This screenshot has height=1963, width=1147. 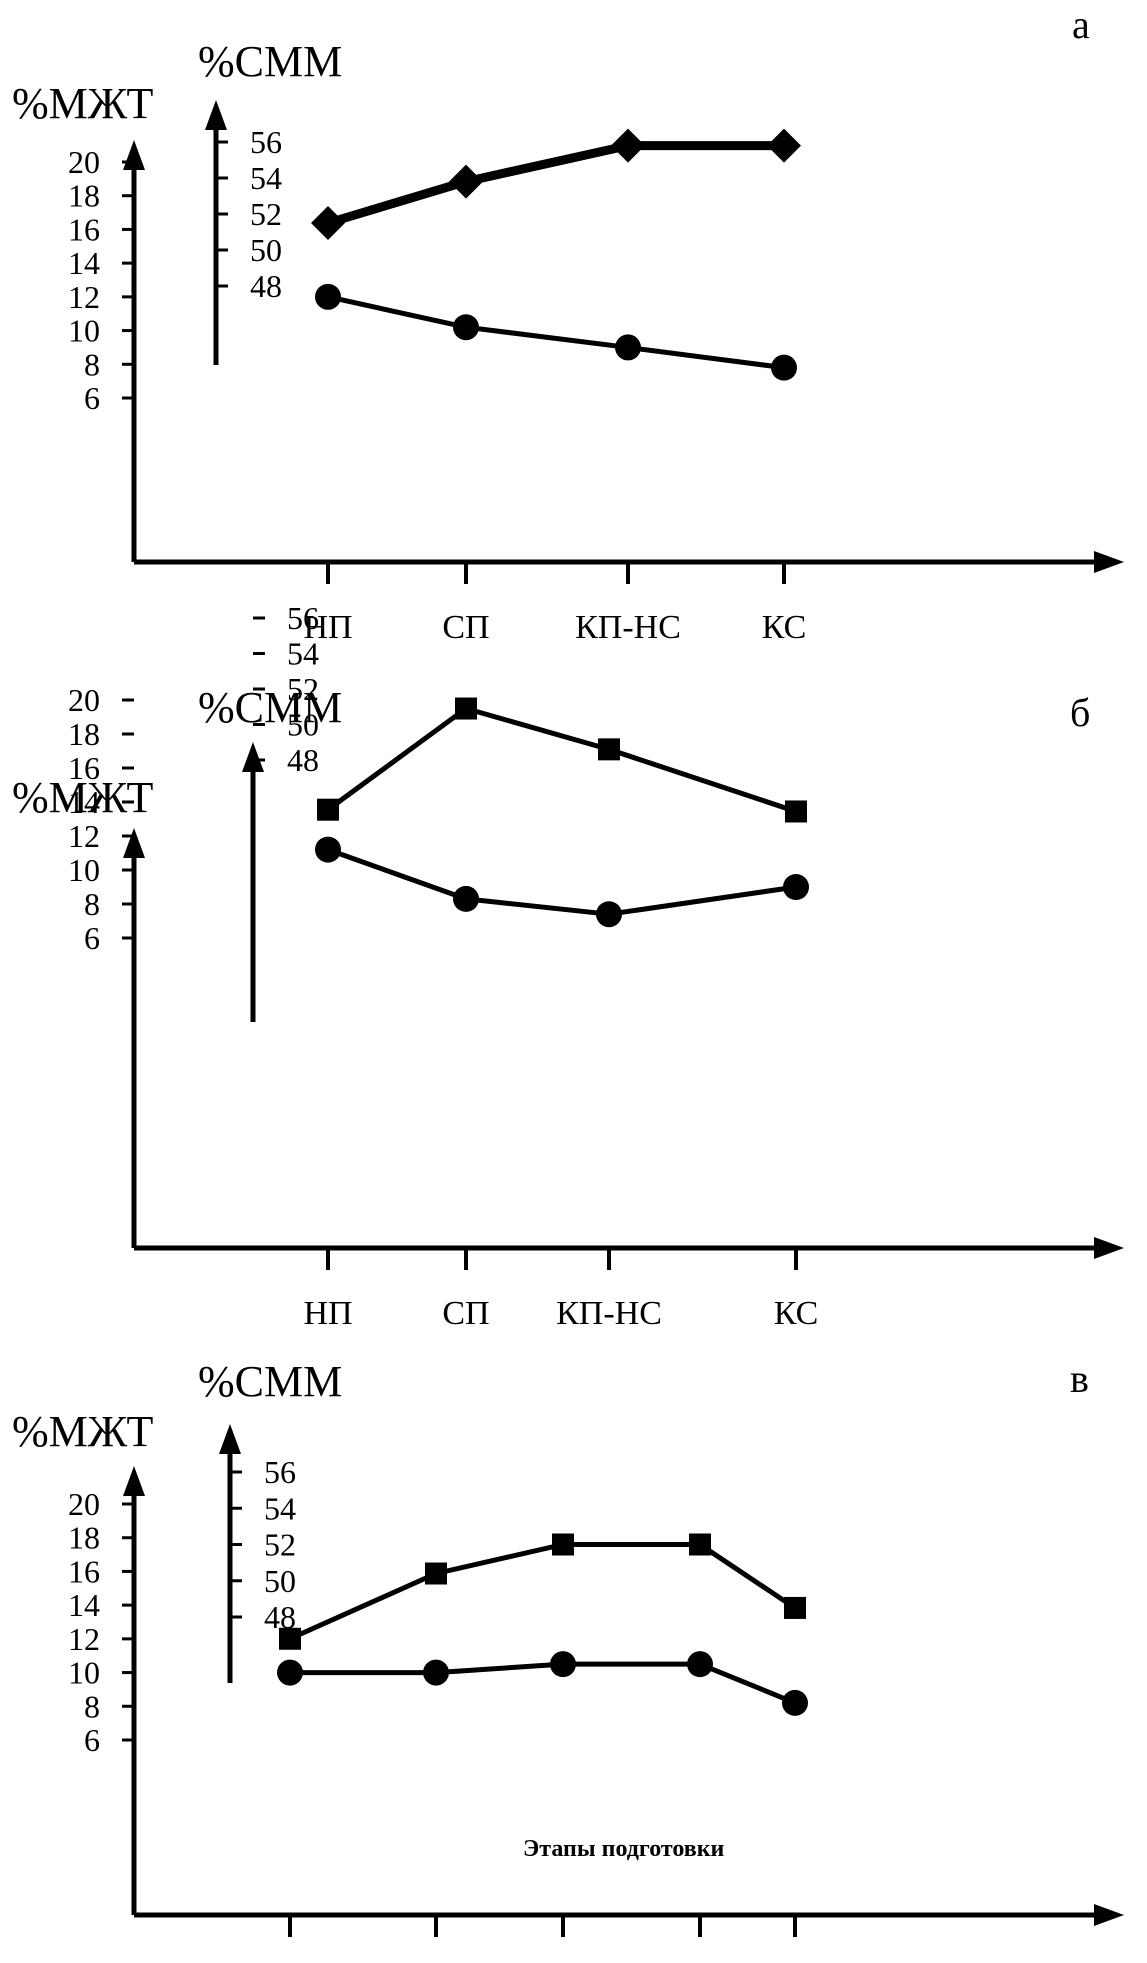 I want to click on panel-letter: б, so click(x=1080, y=712).